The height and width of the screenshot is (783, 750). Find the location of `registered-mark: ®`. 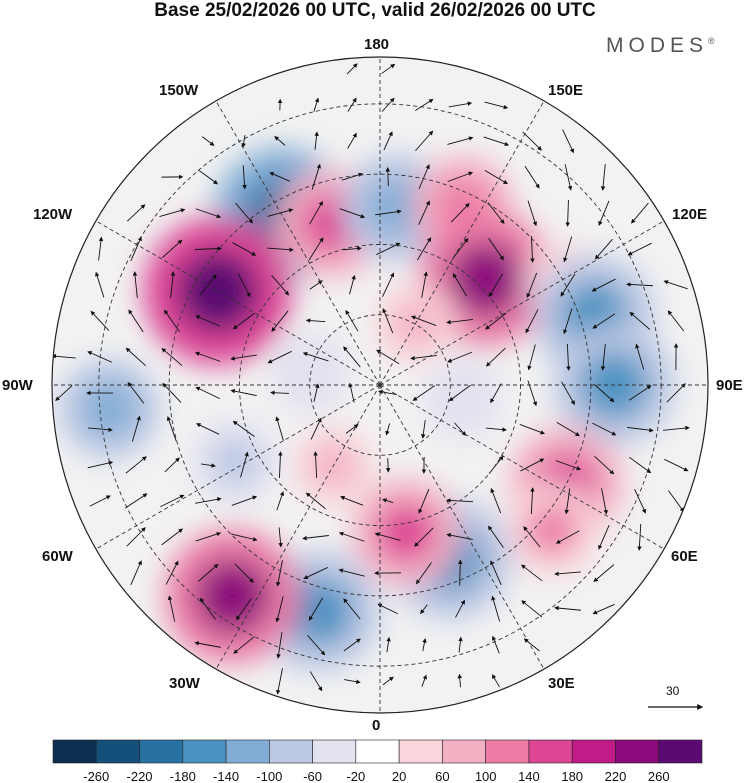

registered-mark: ® is located at coordinates (711, 41).